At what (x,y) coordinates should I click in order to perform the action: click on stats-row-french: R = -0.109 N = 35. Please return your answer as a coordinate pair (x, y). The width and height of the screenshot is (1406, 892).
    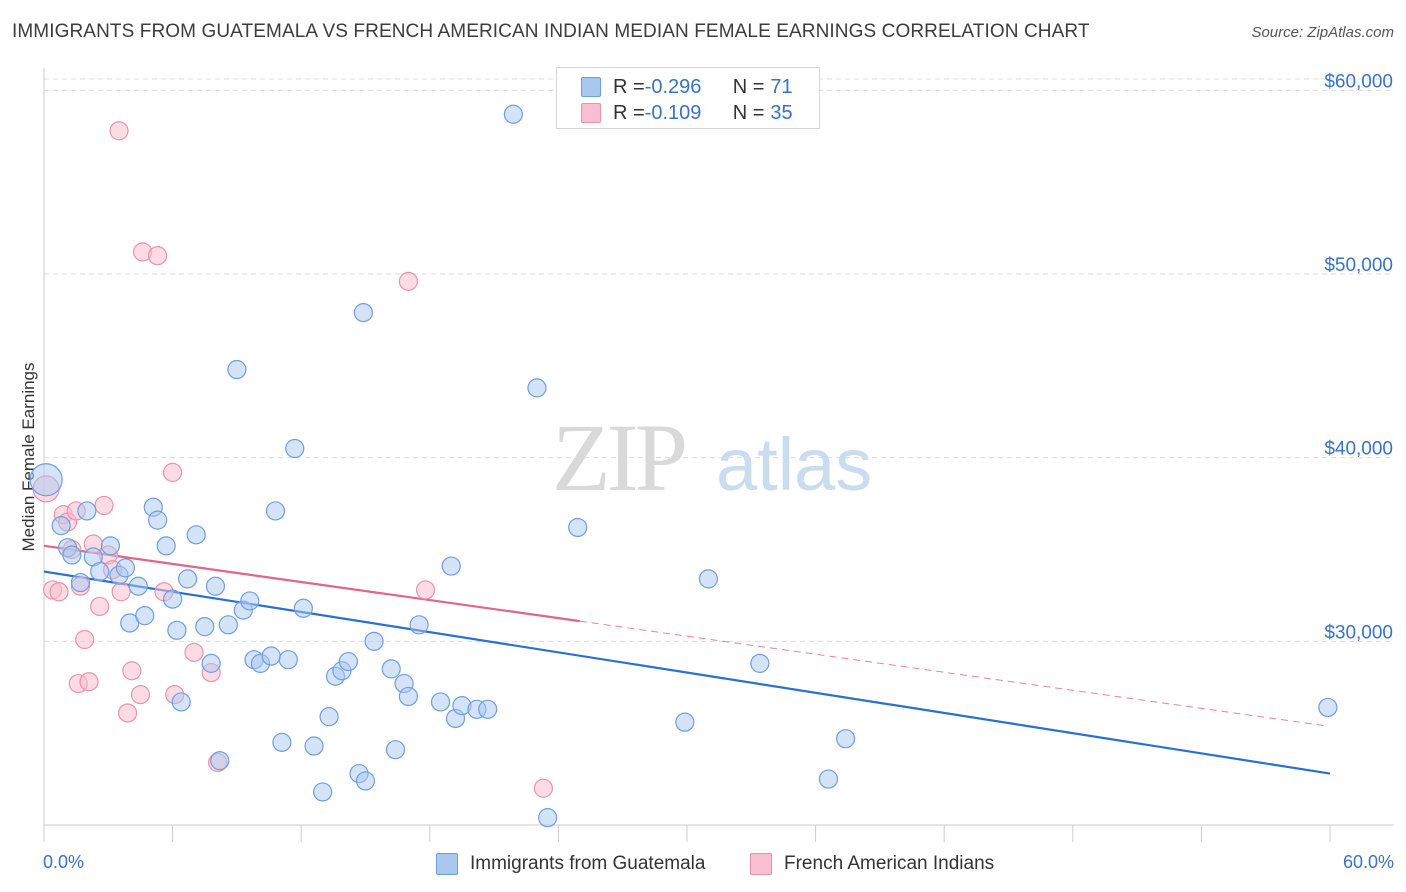
    Looking at the image, I should click on (687, 113).